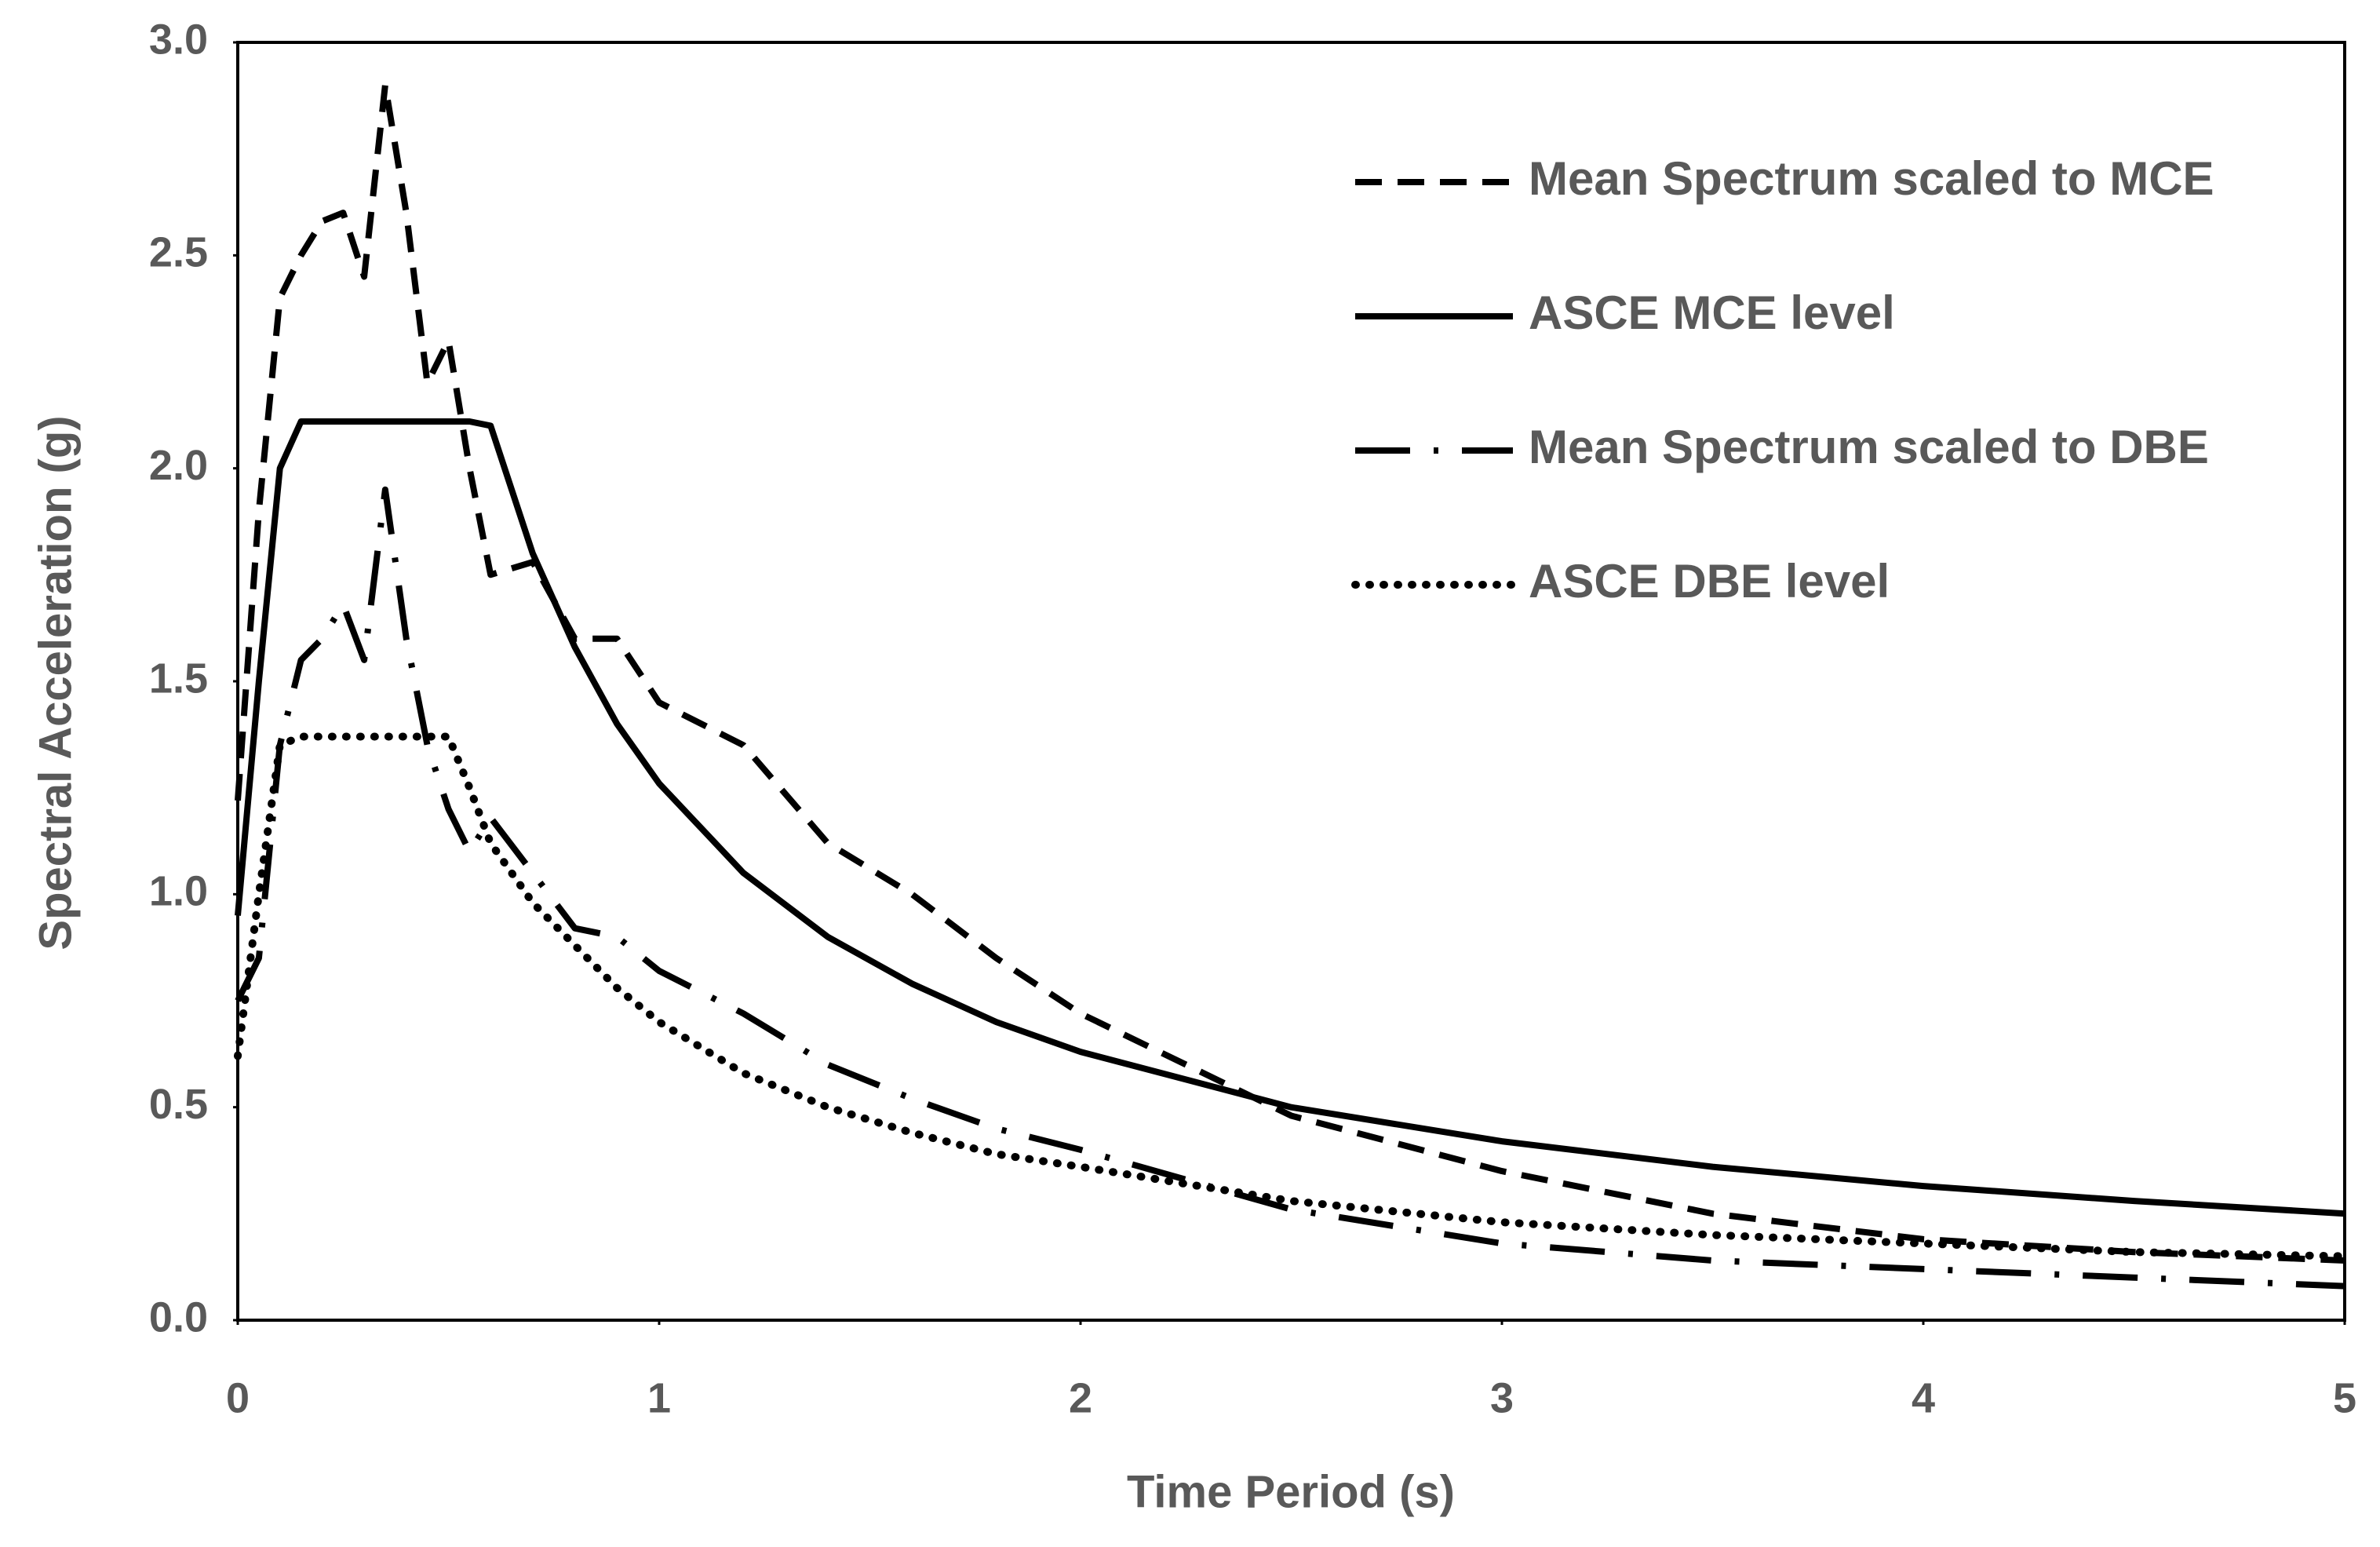 The height and width of the screenshot is (1547, 2380). I want to click on legend-label: Mean Spectrum scaled to DBE, so click(1869, 447).